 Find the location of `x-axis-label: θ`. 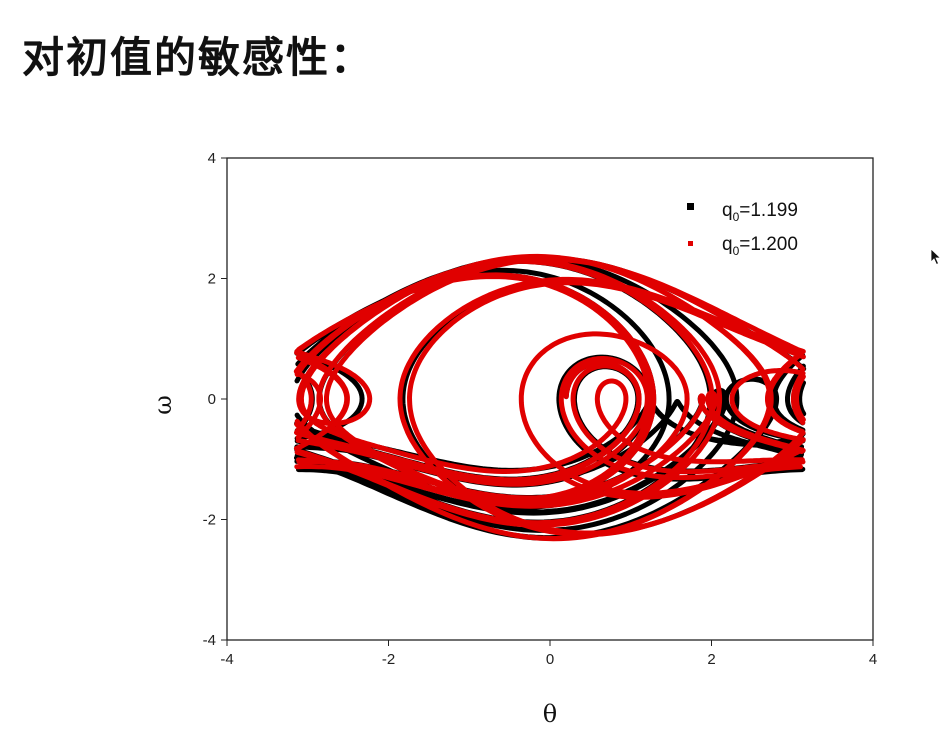

x-axis-label: θ is located at coordinates (550, 714).